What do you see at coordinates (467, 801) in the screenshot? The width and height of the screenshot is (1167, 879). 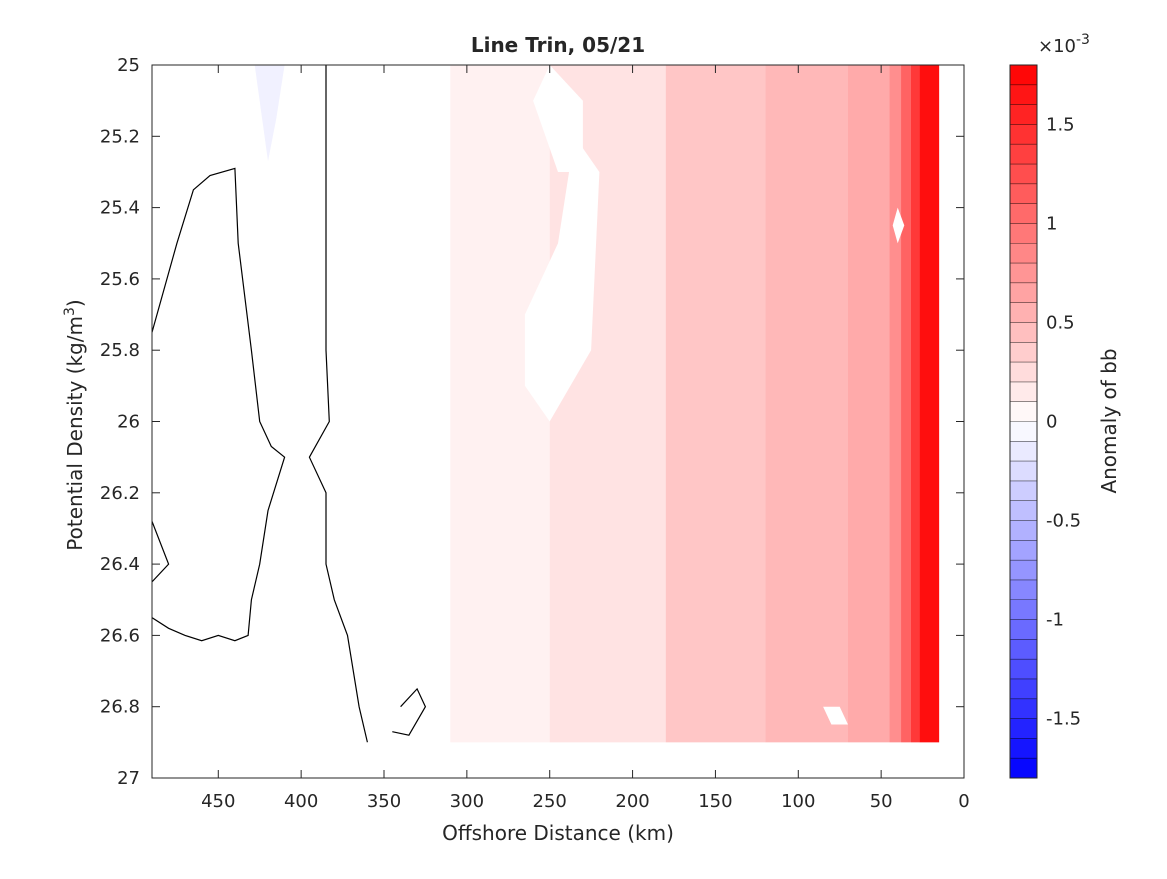 I see `x-tick-label: 300` at bounding box center [467, 801].